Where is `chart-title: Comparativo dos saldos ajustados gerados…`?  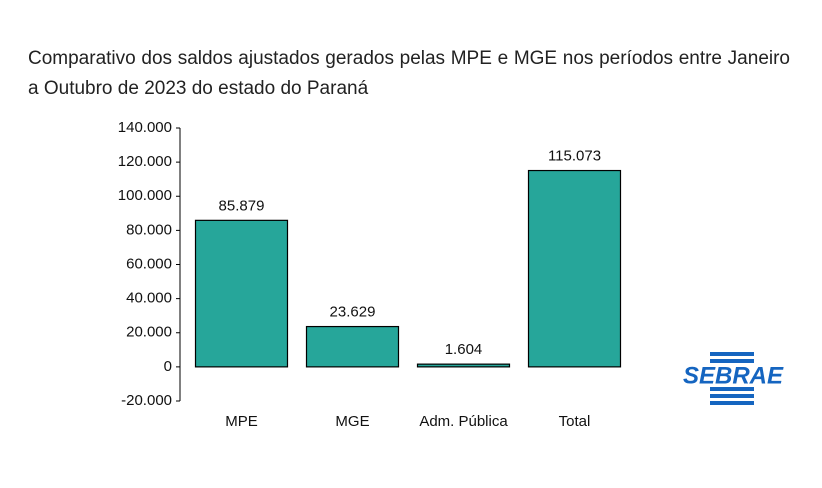
chart-title: Comparativo dos saldos ajustados gerados… is located at coordinates (409, 73).